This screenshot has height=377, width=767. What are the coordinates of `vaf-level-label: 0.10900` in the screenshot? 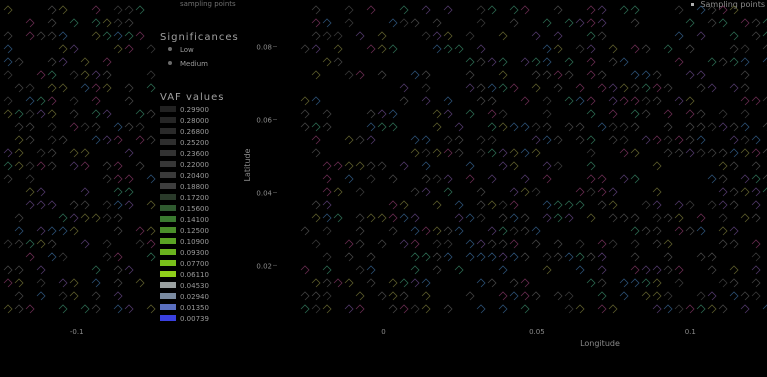 It's located at (194, 242).